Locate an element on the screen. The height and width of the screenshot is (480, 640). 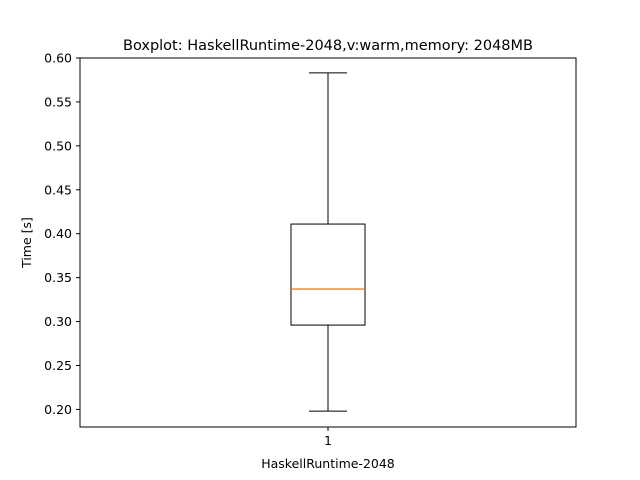
y-tick-label: 0.60 is located at coordinates (58, 58).